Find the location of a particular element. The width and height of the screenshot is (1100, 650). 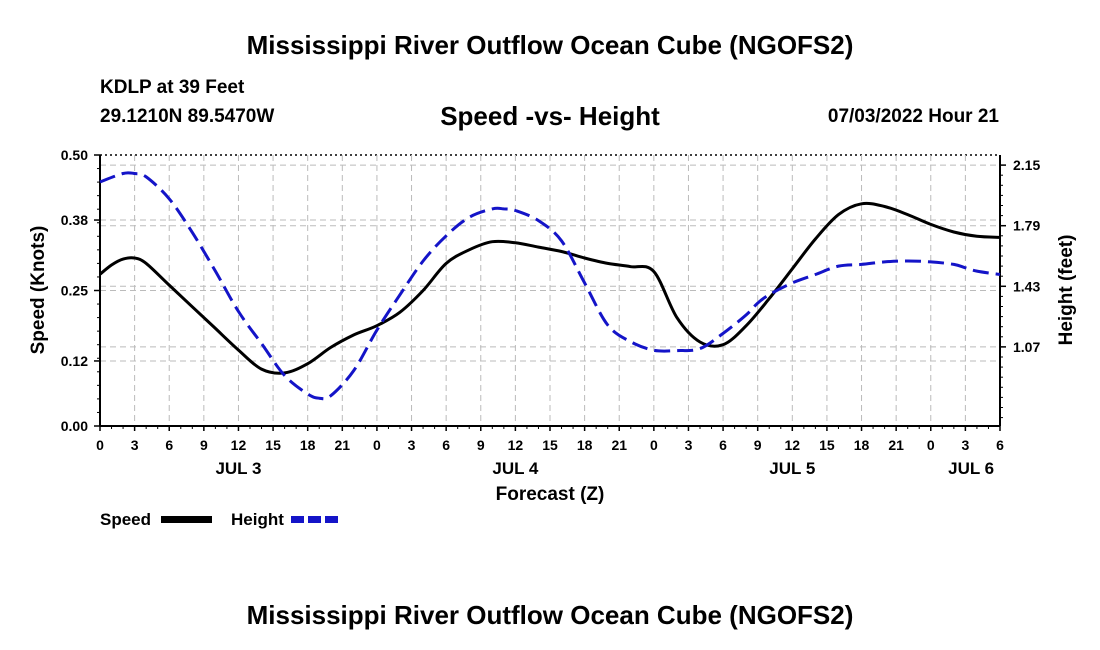

y-axis-label: Speed (Knots) is located at coordinates (38, 290).